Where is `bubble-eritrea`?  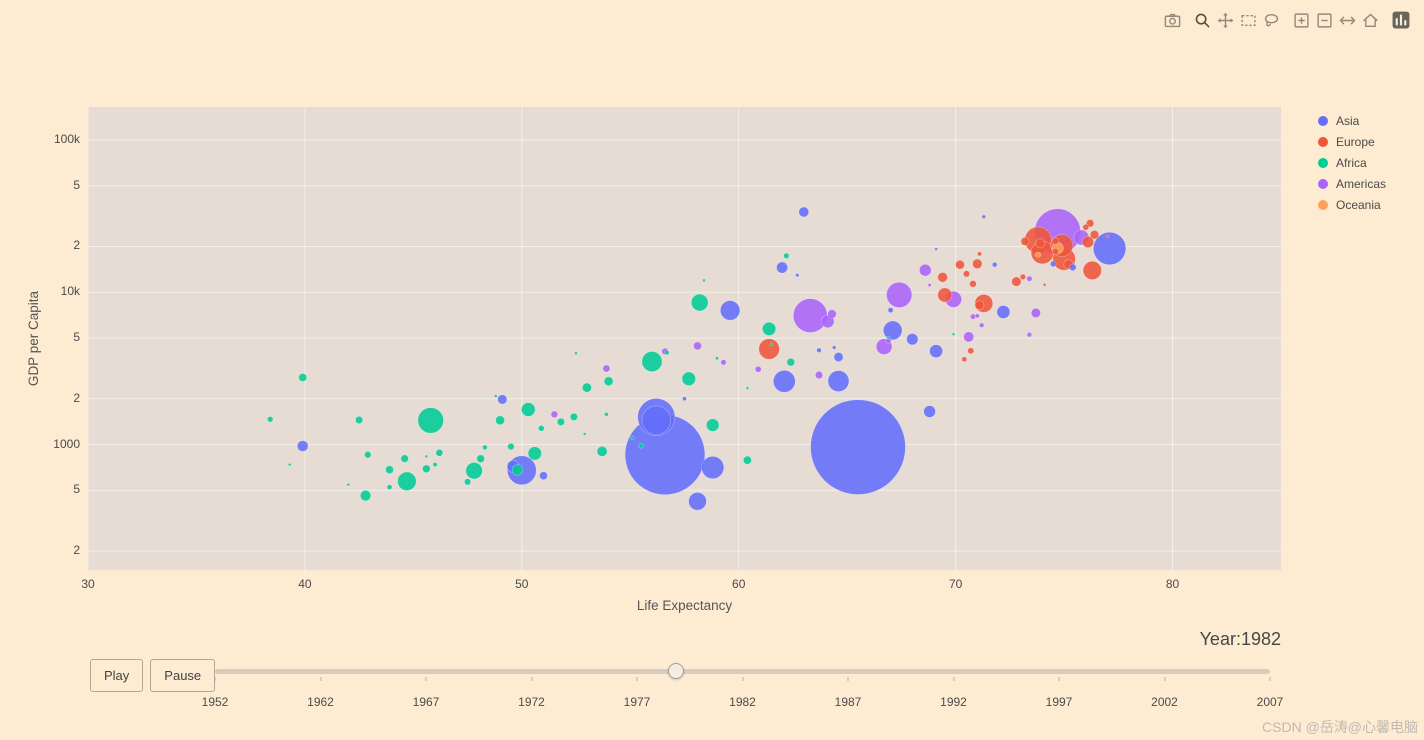
bubble-eritrea is located at coordinates (389, 487).